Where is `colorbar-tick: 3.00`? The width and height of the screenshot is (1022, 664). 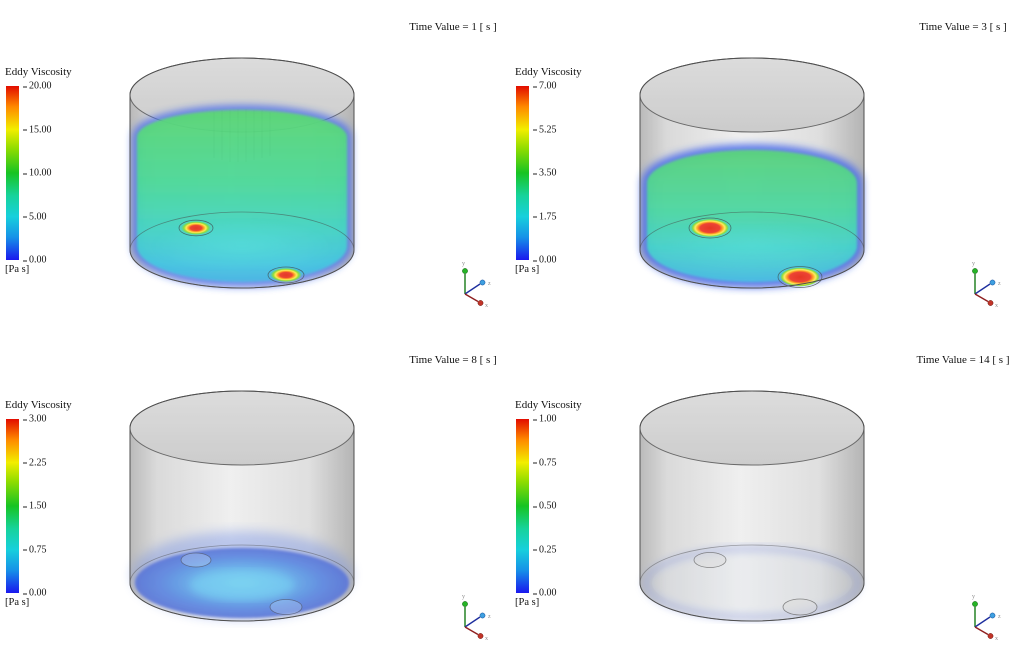 colorbar-tick: 3.00 is located at coordinates (35, 419).